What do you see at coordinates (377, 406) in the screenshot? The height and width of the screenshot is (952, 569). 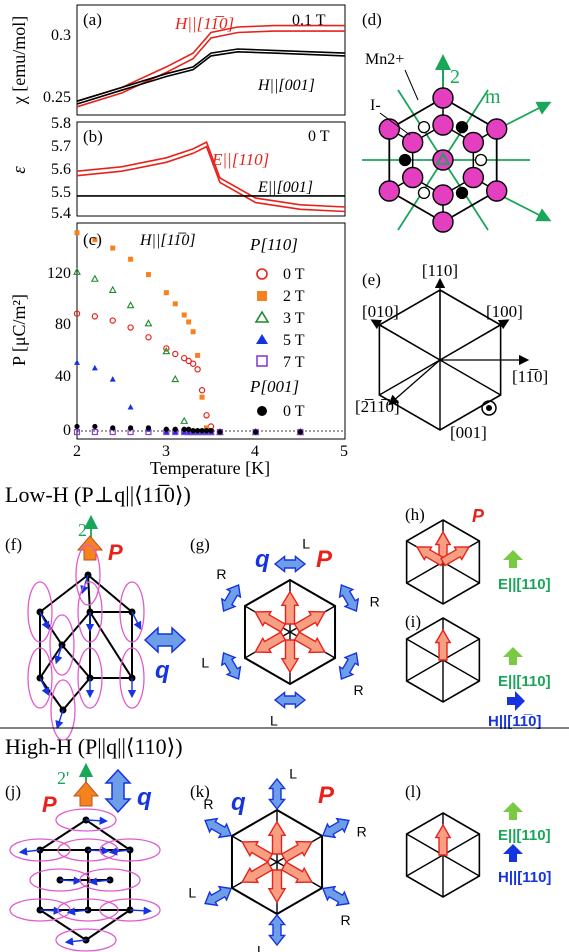 I see `panel-e-dir-2-1-0: [2̅11̅0]` at bounding box center [377, 406].